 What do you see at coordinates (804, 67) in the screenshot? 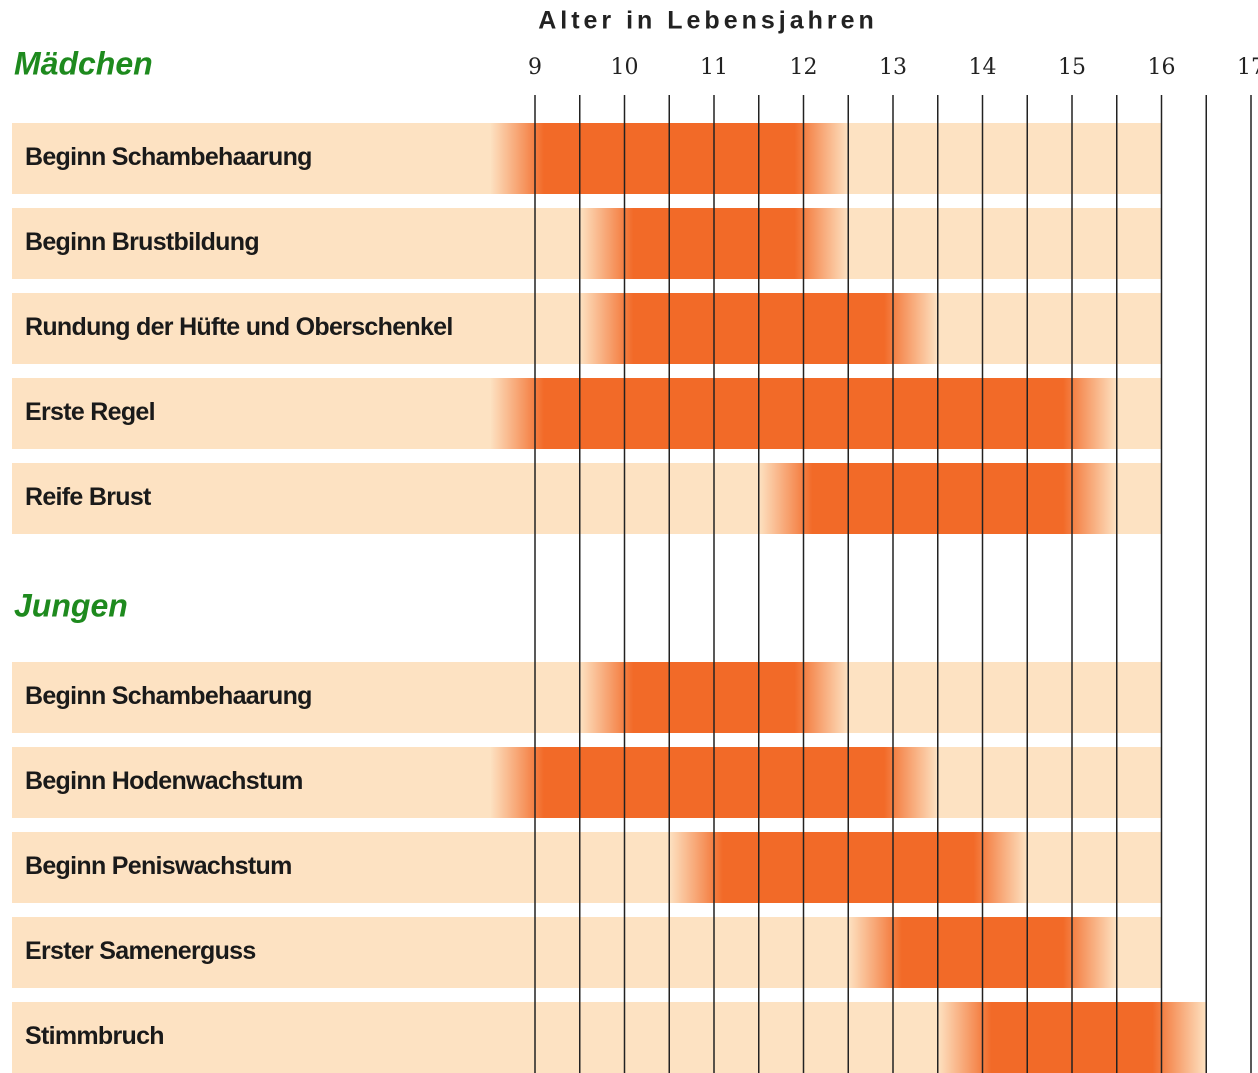
I see `x-tick-label: 12` at bounding box center [804, 67].